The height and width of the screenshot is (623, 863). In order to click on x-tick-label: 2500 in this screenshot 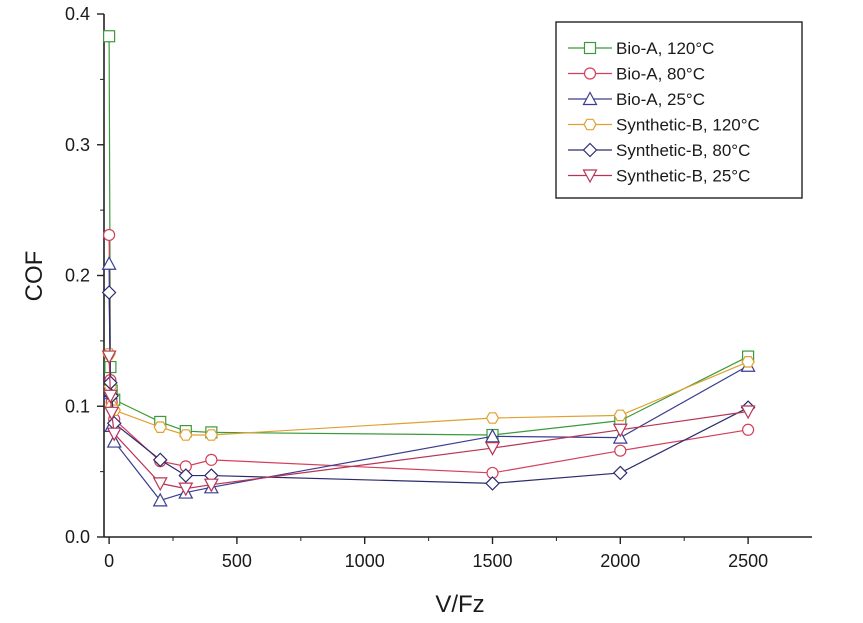, I will do `click(748, 561)`.